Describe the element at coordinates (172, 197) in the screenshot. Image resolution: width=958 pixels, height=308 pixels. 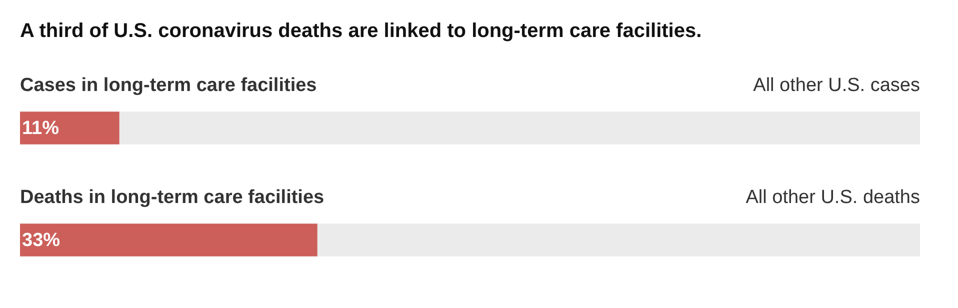
I see `y-tick-label: Deaths in long-term care facilities` at that location.